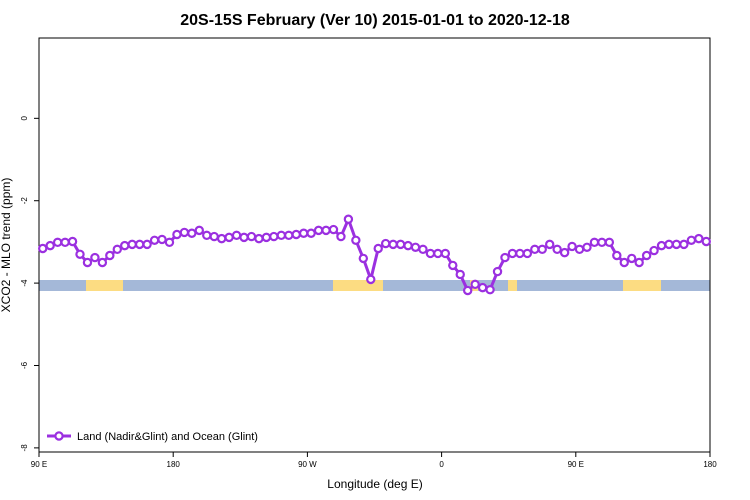  I want to click on y-axis-label: XCO2 - MLO trend (ppm), so click(6, 245).